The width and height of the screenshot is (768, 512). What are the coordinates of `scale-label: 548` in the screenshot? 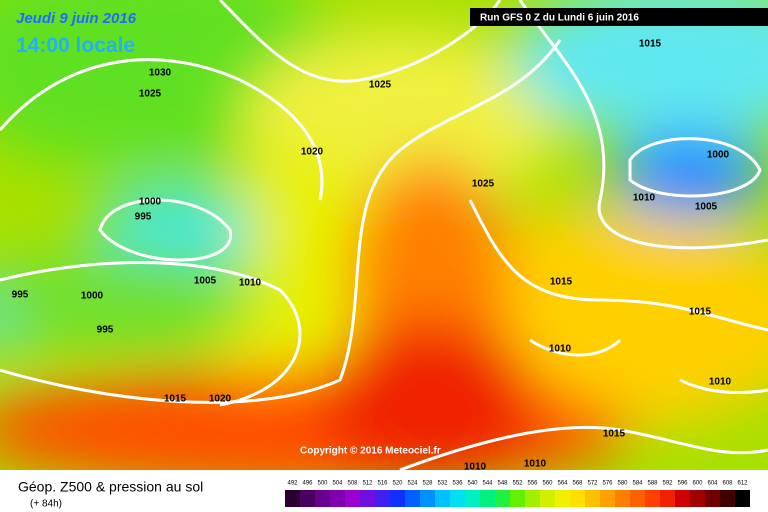 It's located at (502, 484).